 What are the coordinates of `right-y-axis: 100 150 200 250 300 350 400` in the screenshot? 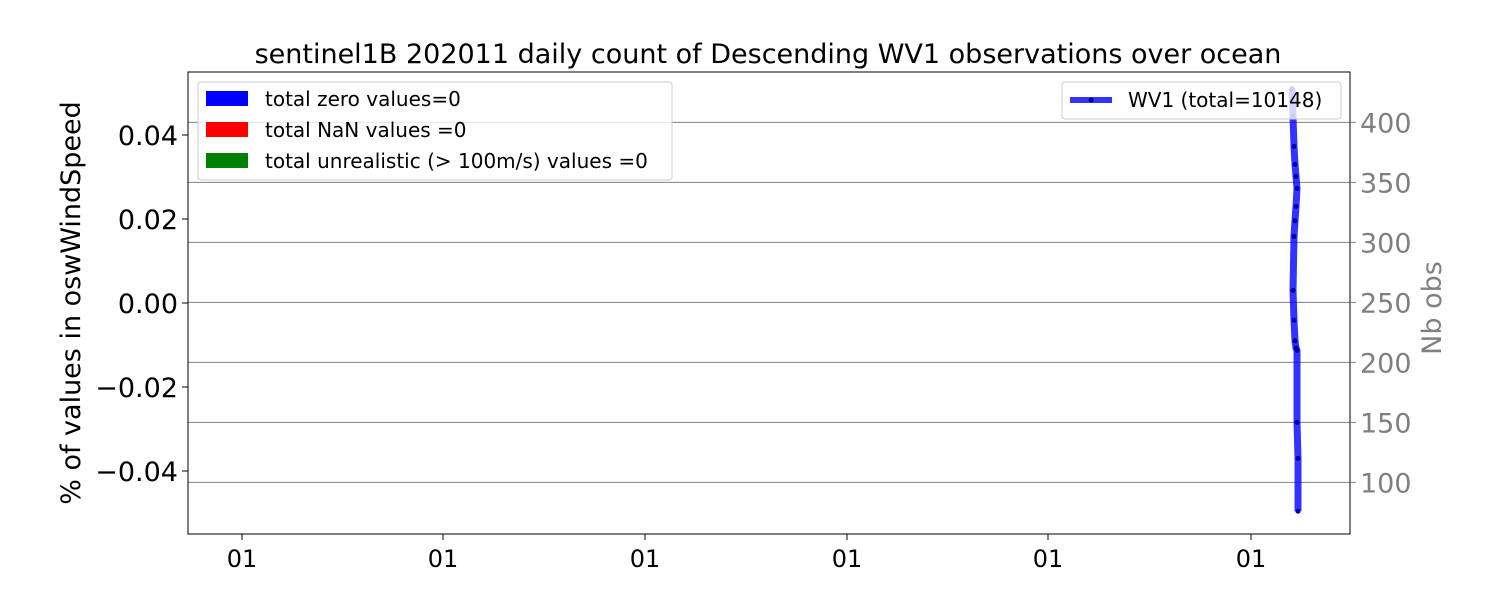 It's located at (1381, 303).